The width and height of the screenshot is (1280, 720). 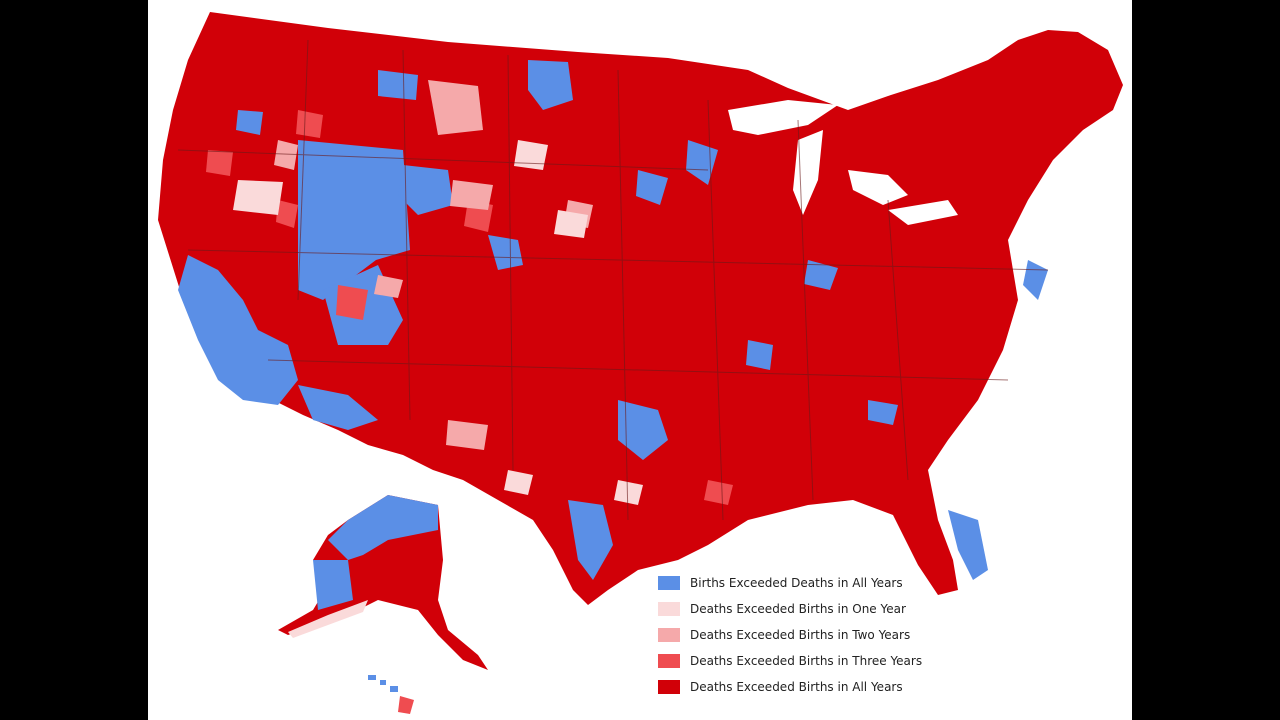 What do you see at coordinates (806, 661) in the screenshot?
I see `legend-label: Deaths Exceeded Births in Three Years` at bounding box center [806, 661].